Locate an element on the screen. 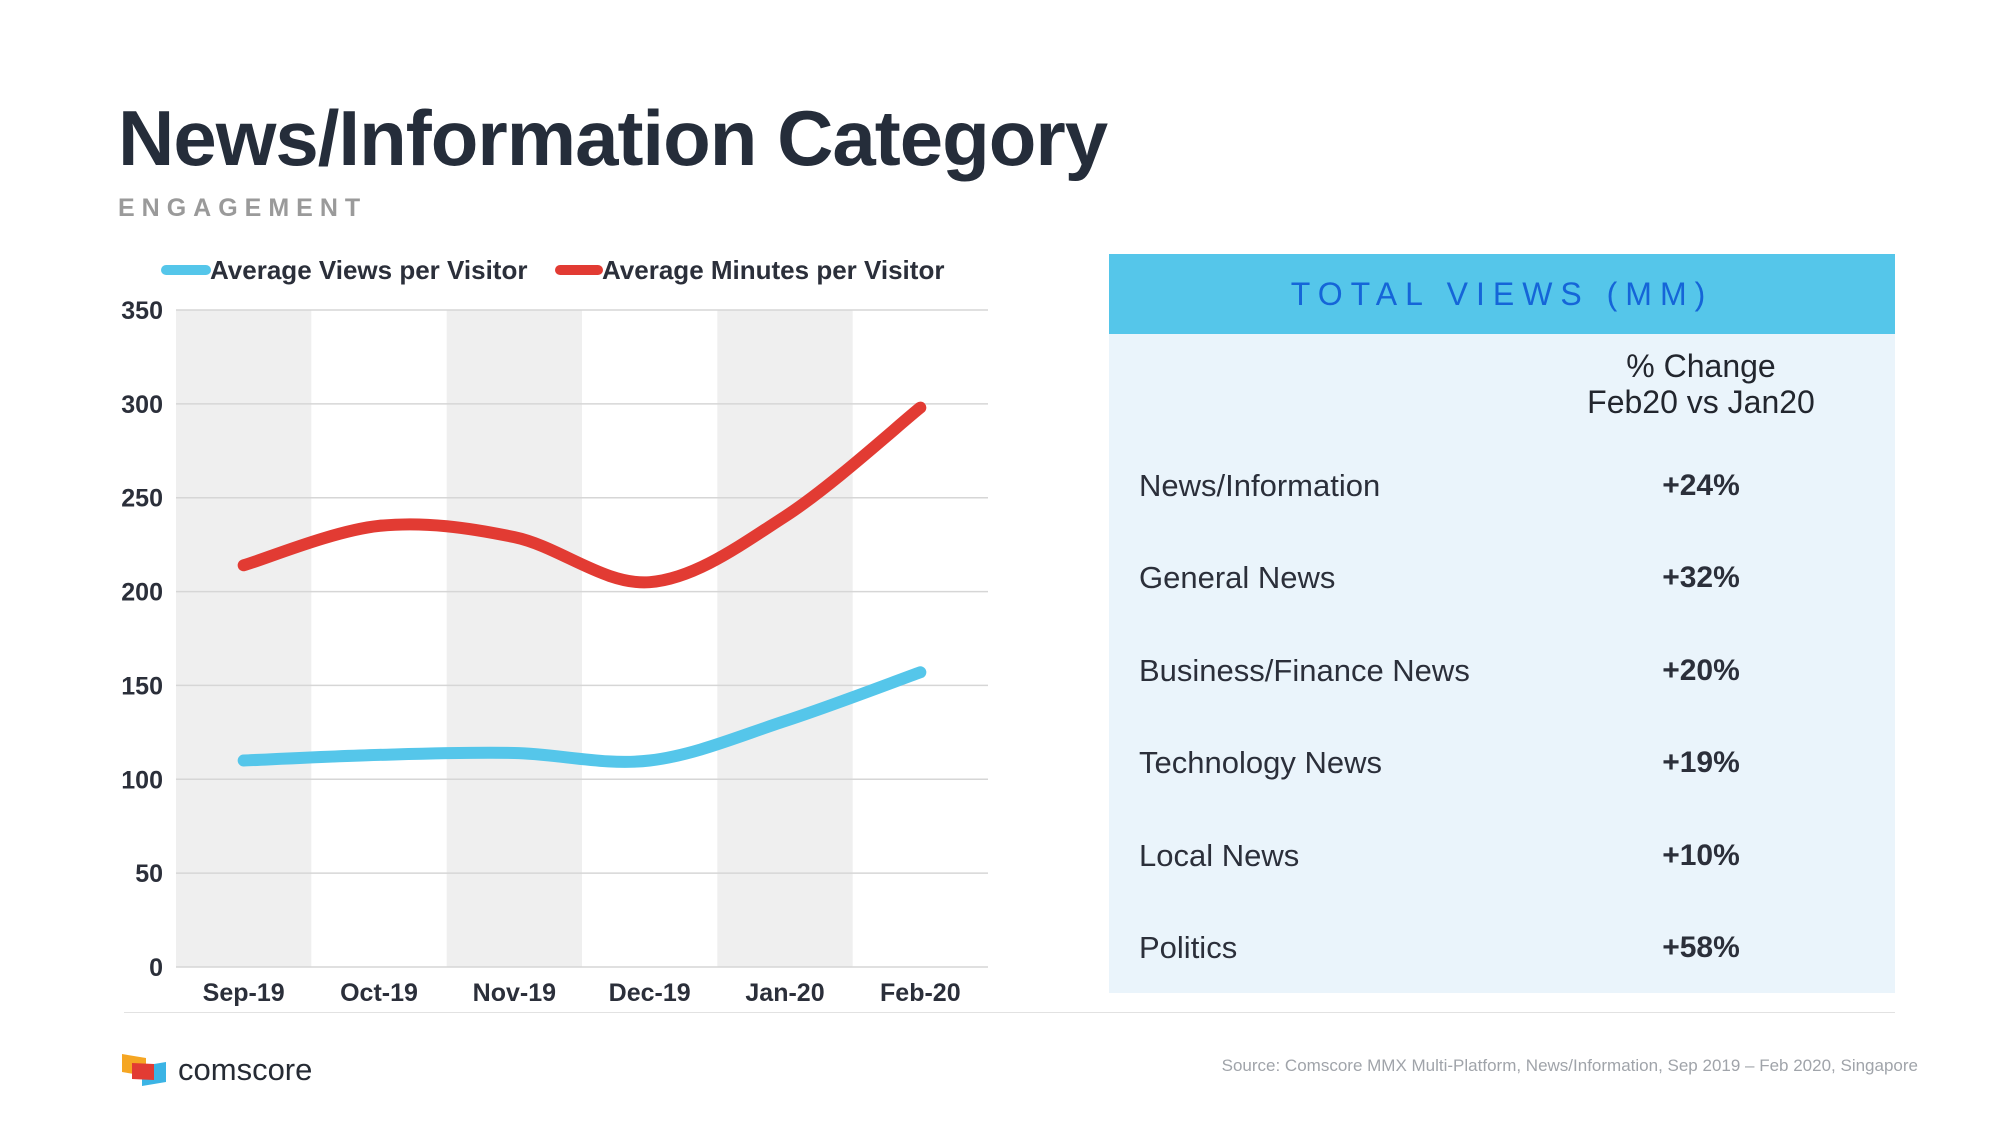  footer-divider is located at coordinates (1009, 1012).